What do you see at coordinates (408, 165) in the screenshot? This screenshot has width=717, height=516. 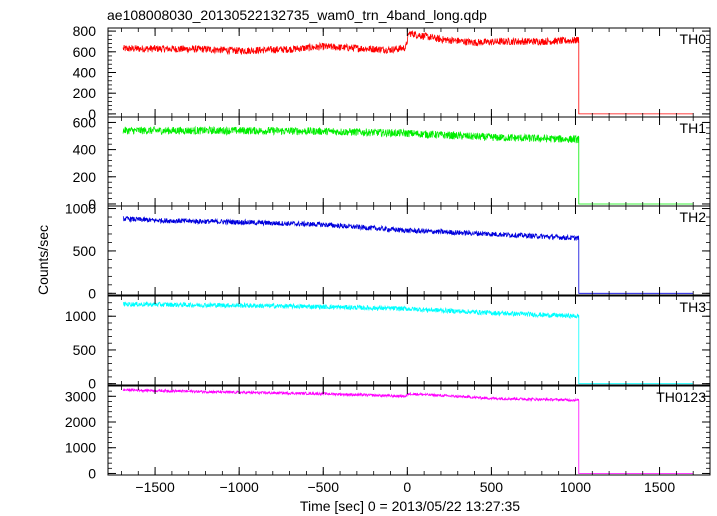 I see `series-line-th1` at bounding box center [408, 165].